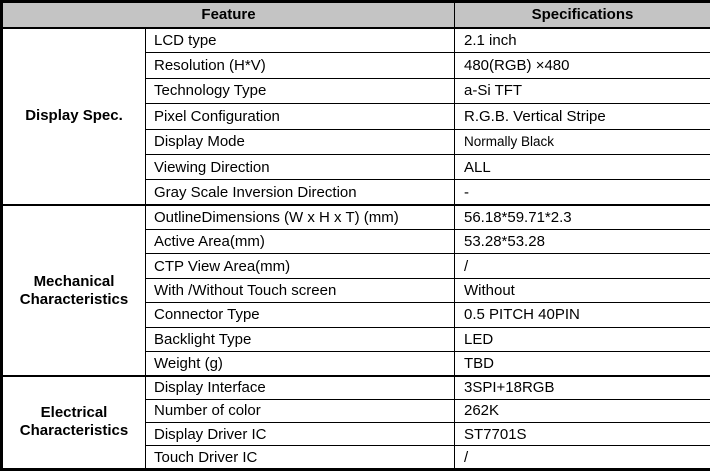  I want to click on feature-cell: Gray Scale Inversion Direction, so click(300, 192).